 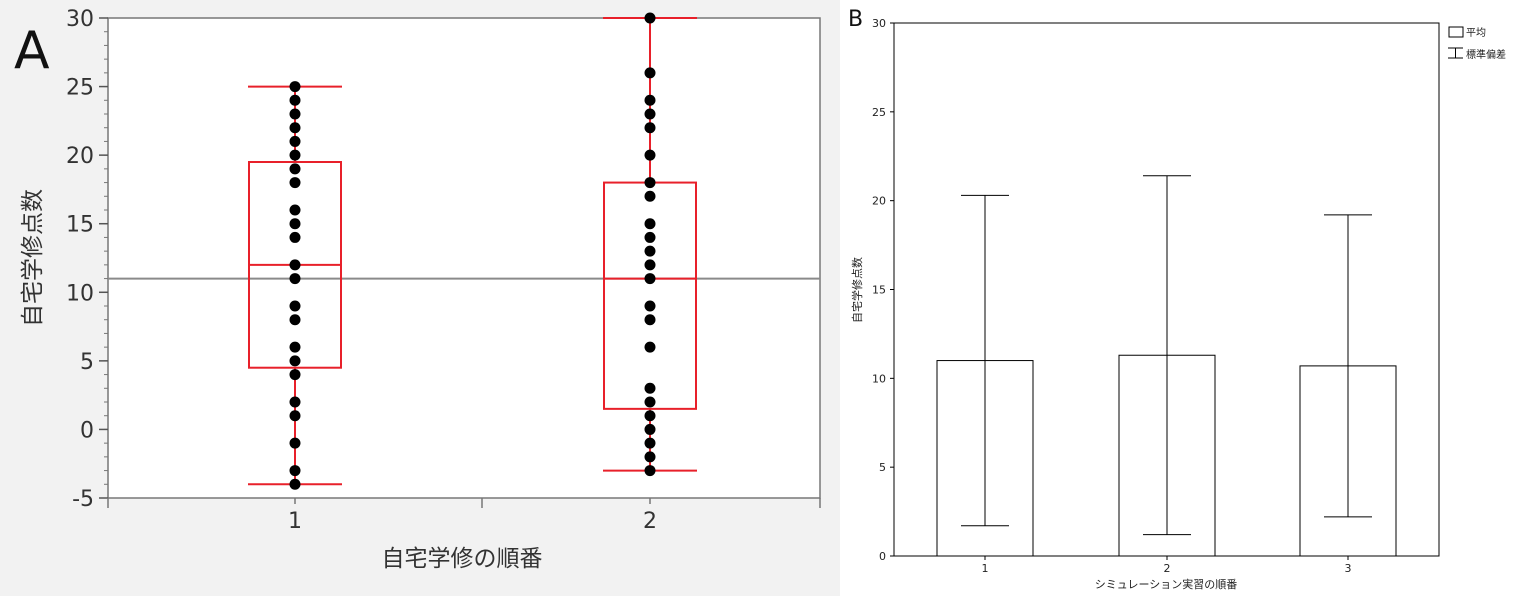 What do you see at coordinates (32, 51) in the screenshot?
I see `panel-label: A` at bounding box center [32, 51].